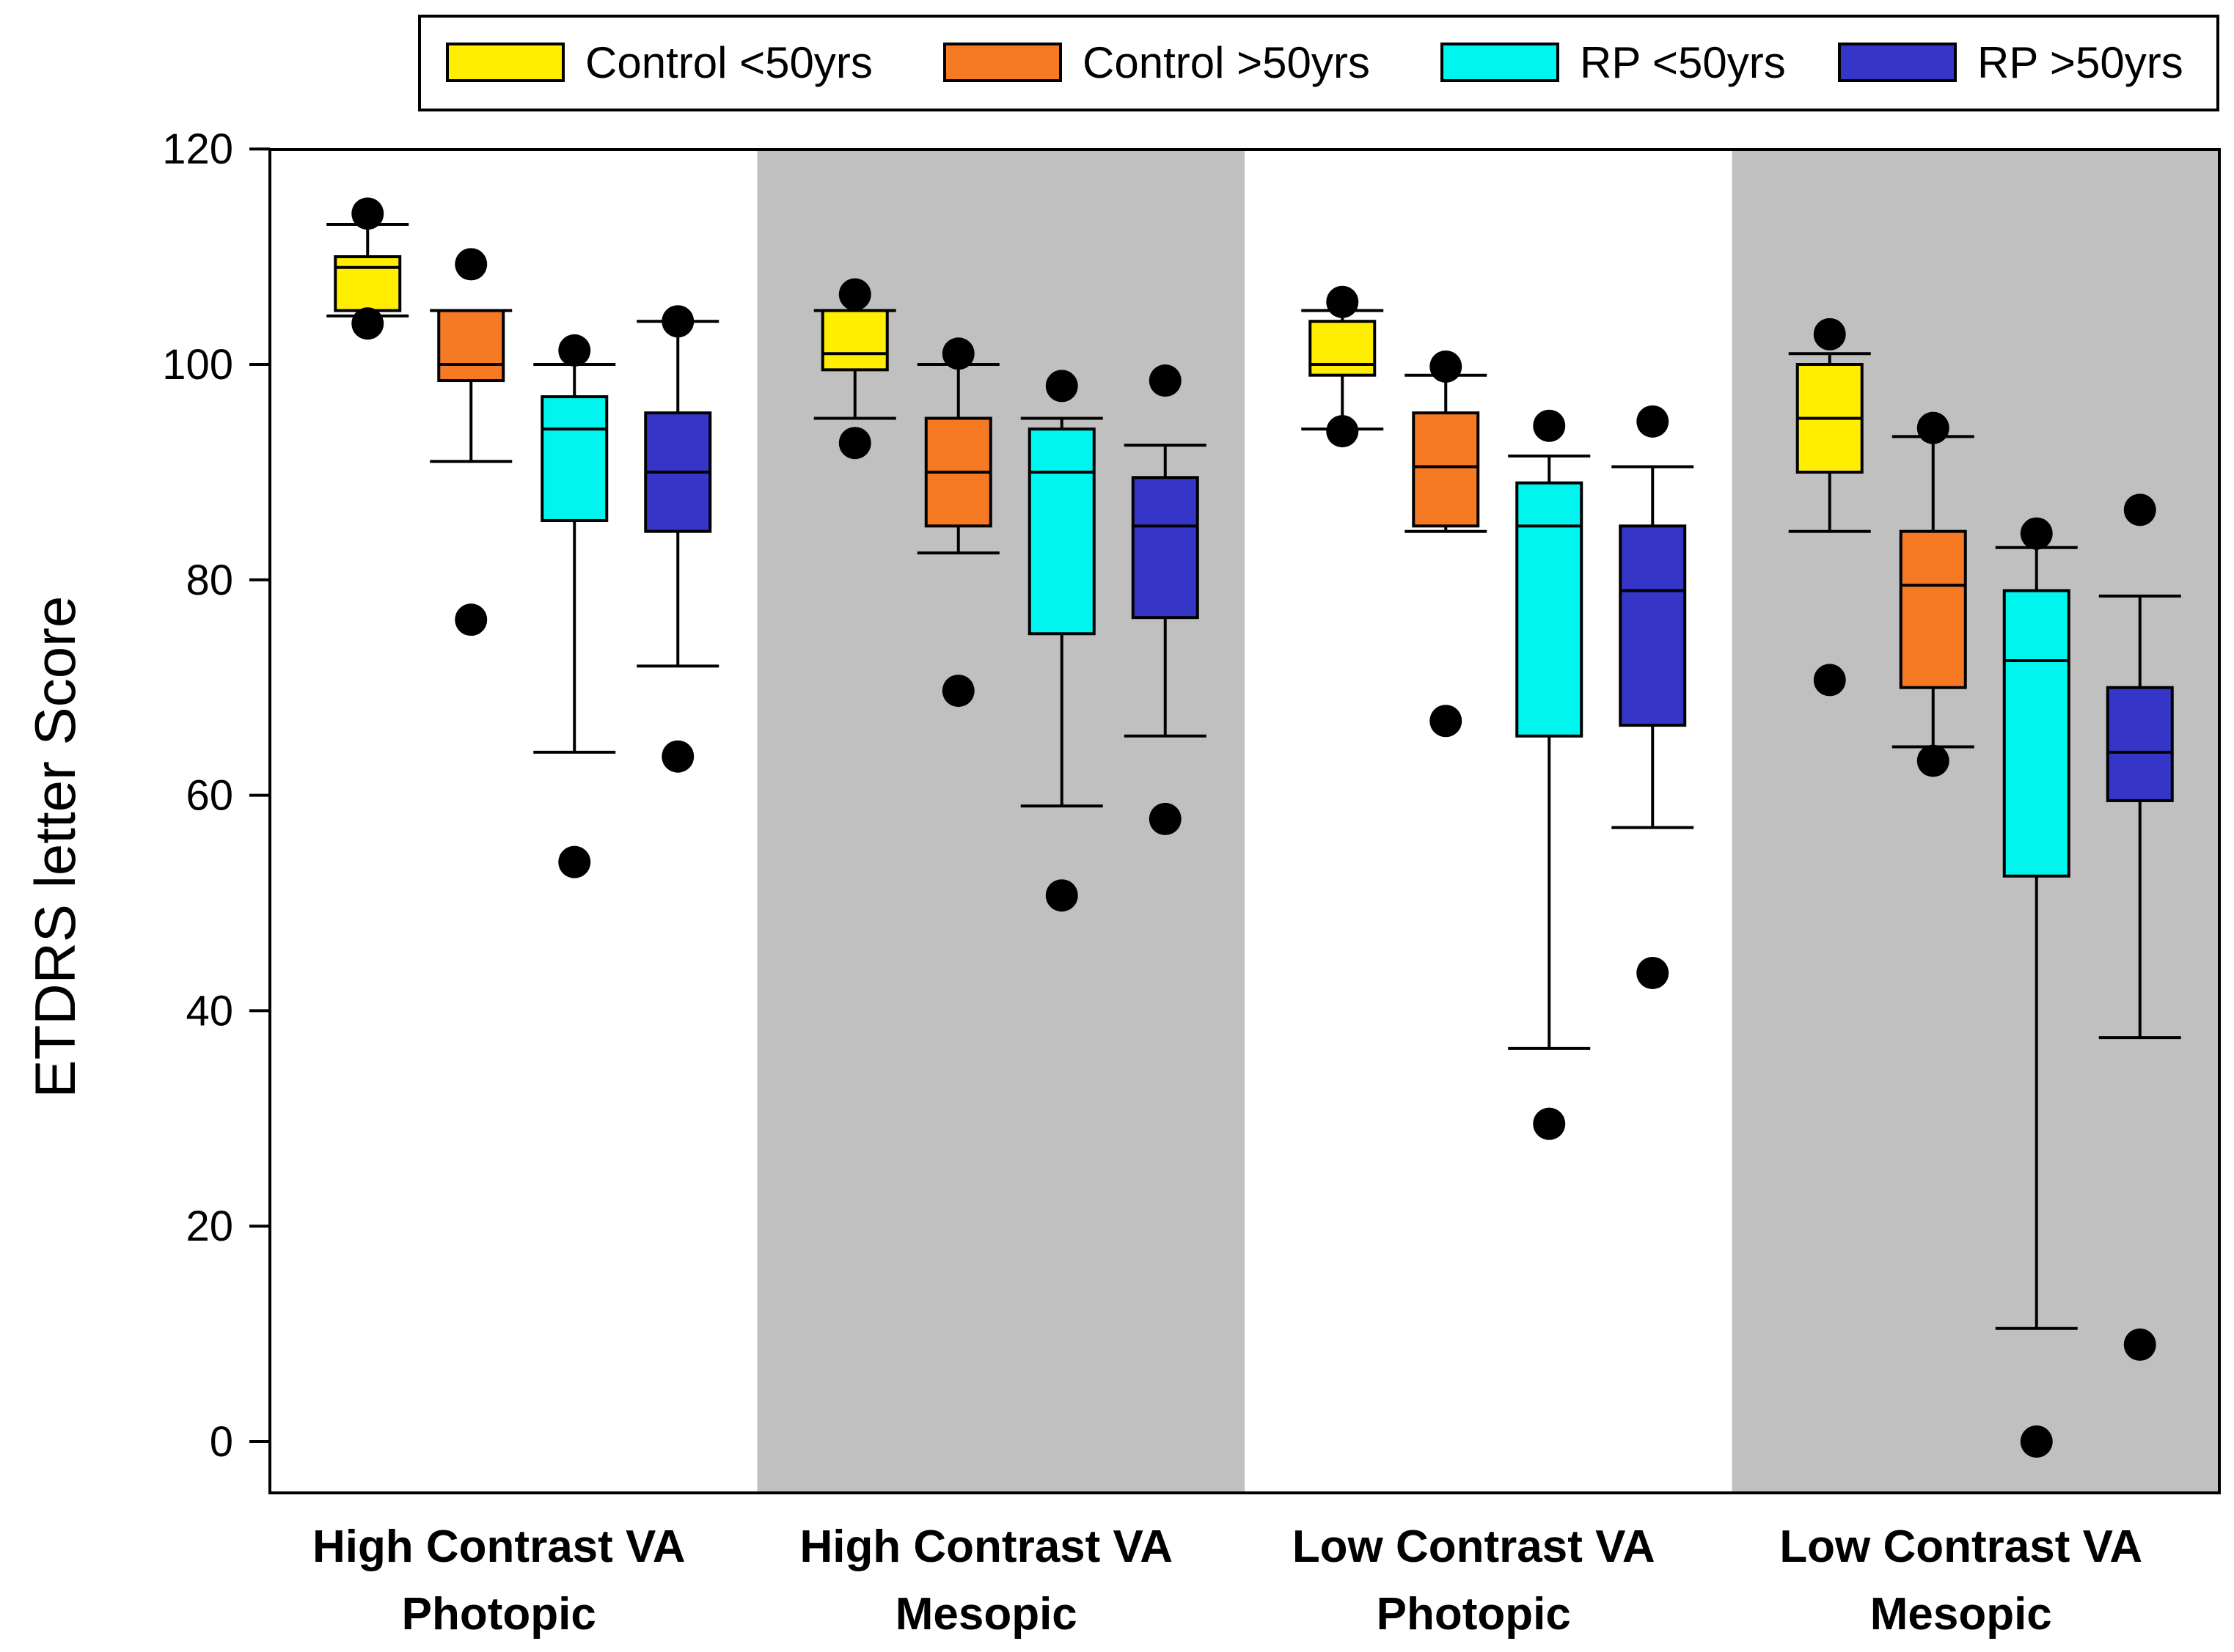 This screenshot has height=1652, width=2234. Describe the element at coordinates (197, 365) in the screenshot. I see `y-tick-label: 100` at that location.